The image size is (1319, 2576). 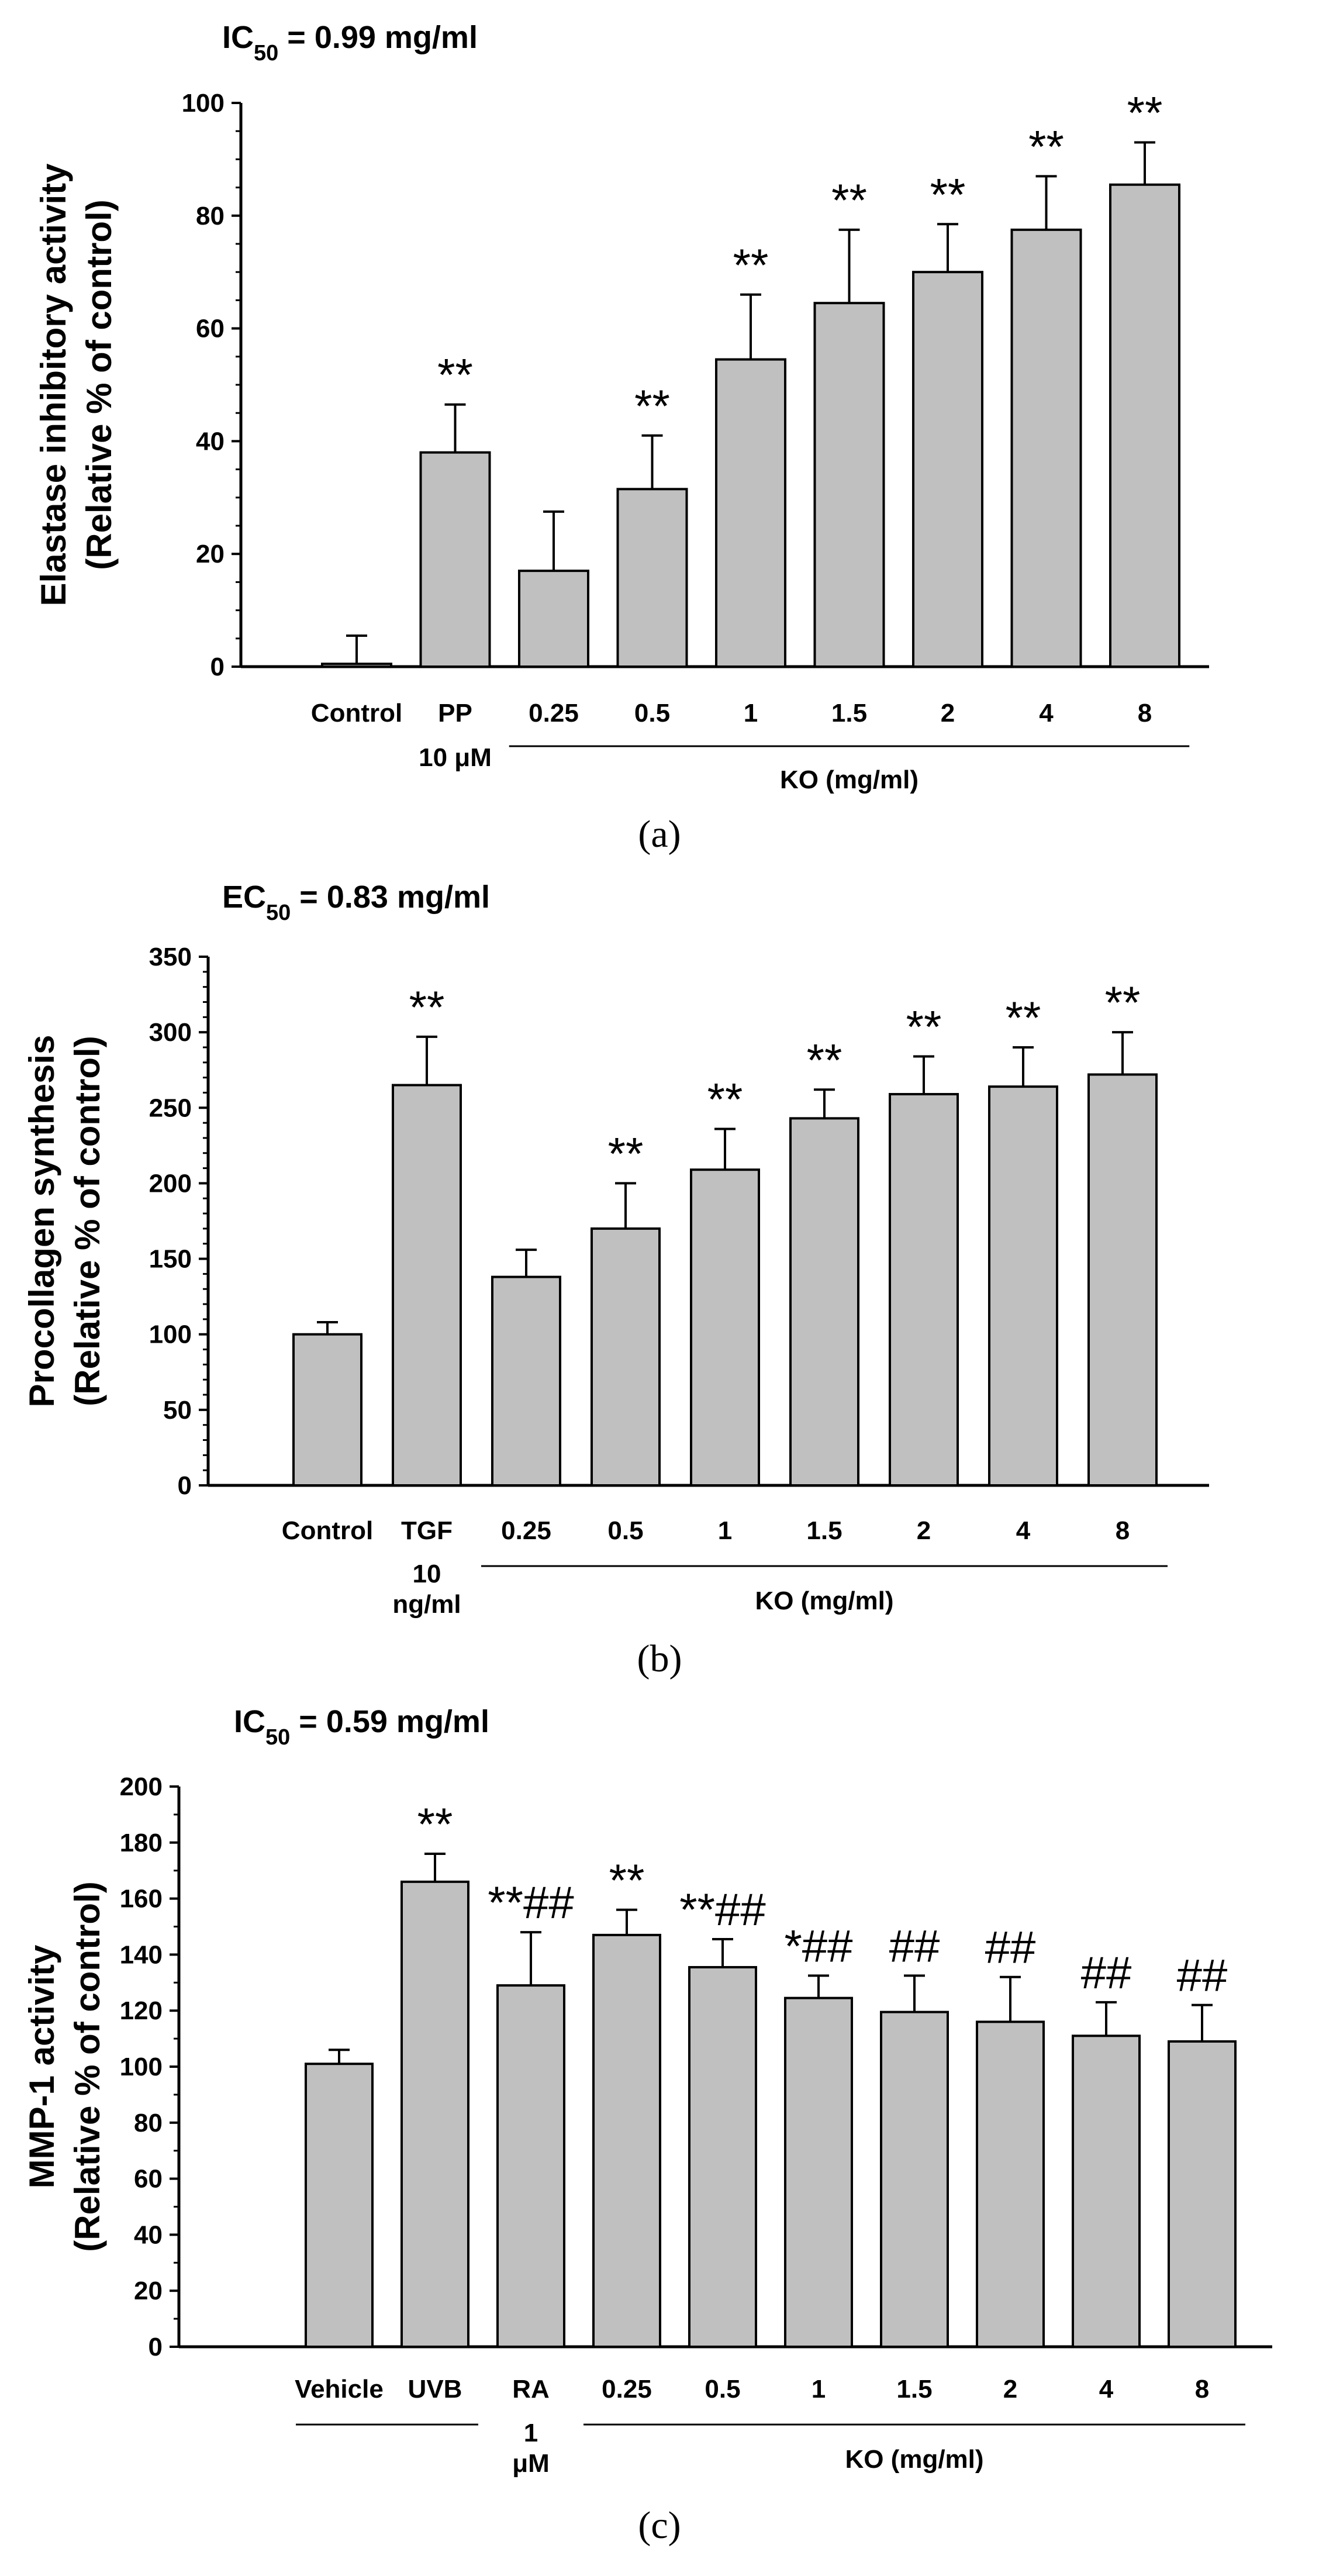 What do you see at coordinates (427, 1574) in the screenshot?
I see `x-sublabel: 10` at bounding box center [427, 1574].